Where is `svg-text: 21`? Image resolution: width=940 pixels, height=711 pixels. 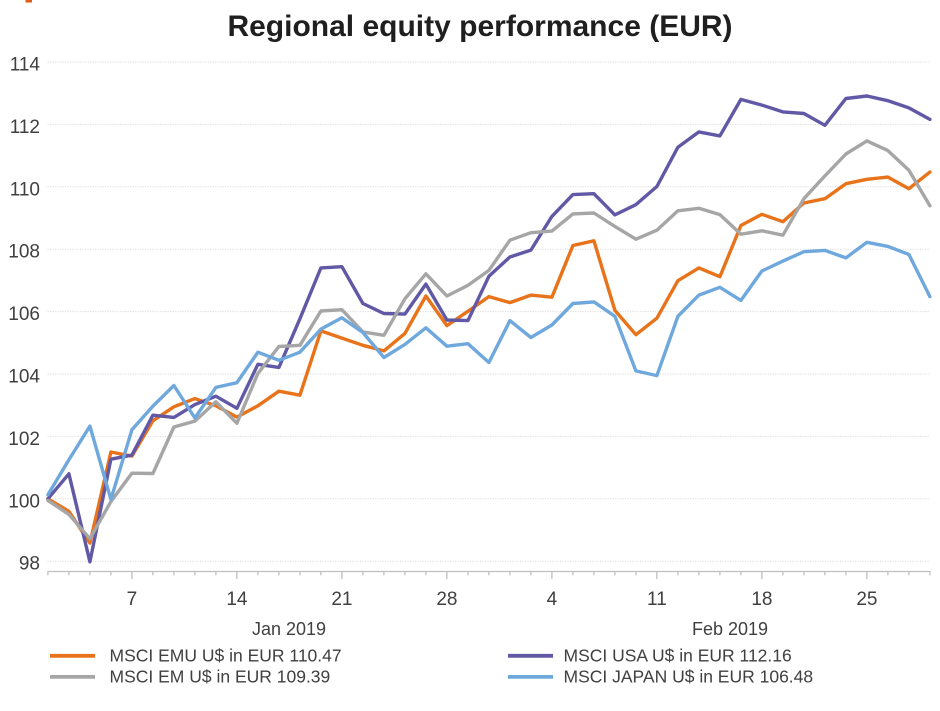 svg-text: 21 is located at coordinates (341, 599).